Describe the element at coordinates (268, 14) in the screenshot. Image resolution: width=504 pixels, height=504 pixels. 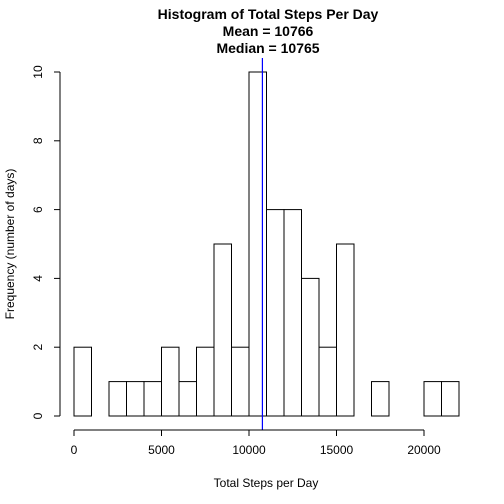
I see `chart-title: Histogram of Total Steps Per Day` at that location.